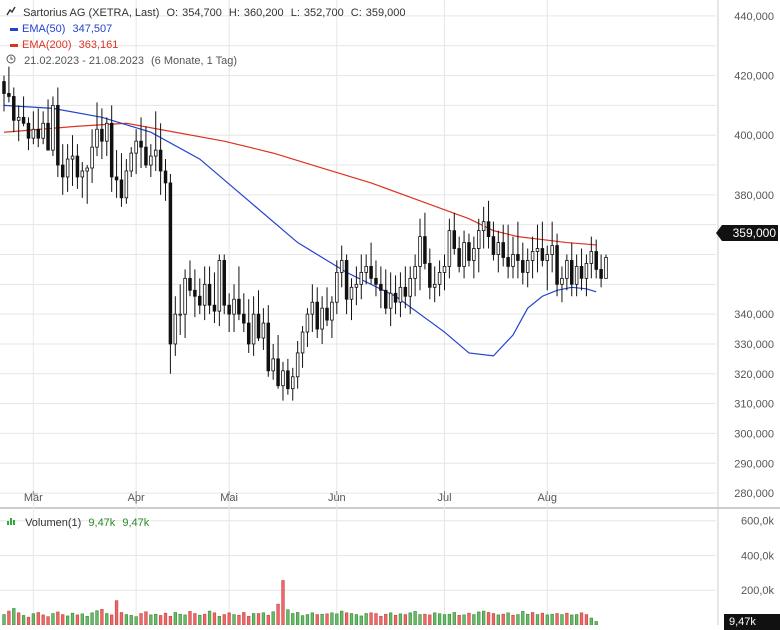  I want to click on close-label: C:, so click(356, 13).